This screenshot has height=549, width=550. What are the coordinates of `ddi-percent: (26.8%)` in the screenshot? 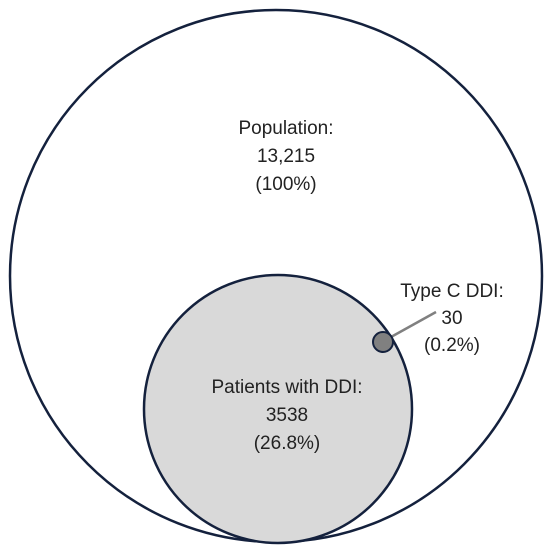 It's located at (287, 443).